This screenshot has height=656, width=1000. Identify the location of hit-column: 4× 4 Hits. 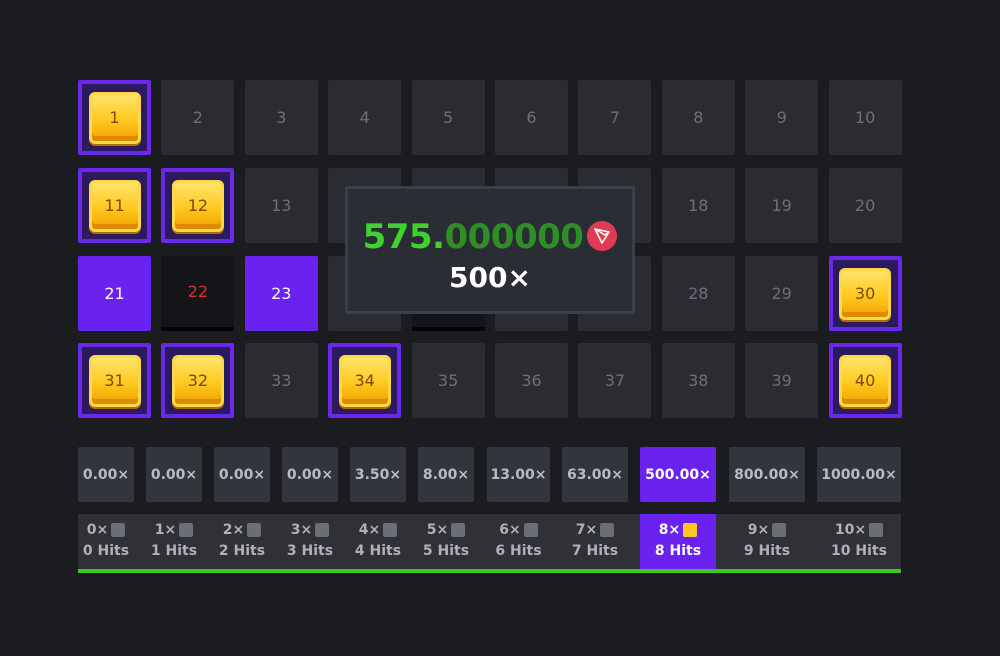
(378, 541).